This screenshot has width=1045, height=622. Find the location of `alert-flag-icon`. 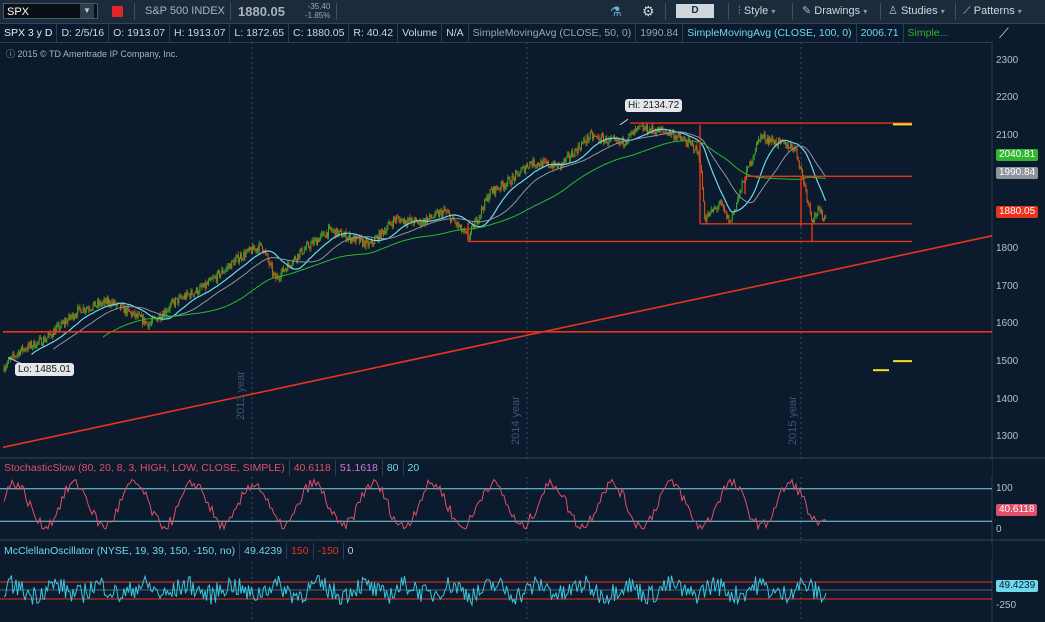

alert-flag-icon is located at coordinates (117, 11).